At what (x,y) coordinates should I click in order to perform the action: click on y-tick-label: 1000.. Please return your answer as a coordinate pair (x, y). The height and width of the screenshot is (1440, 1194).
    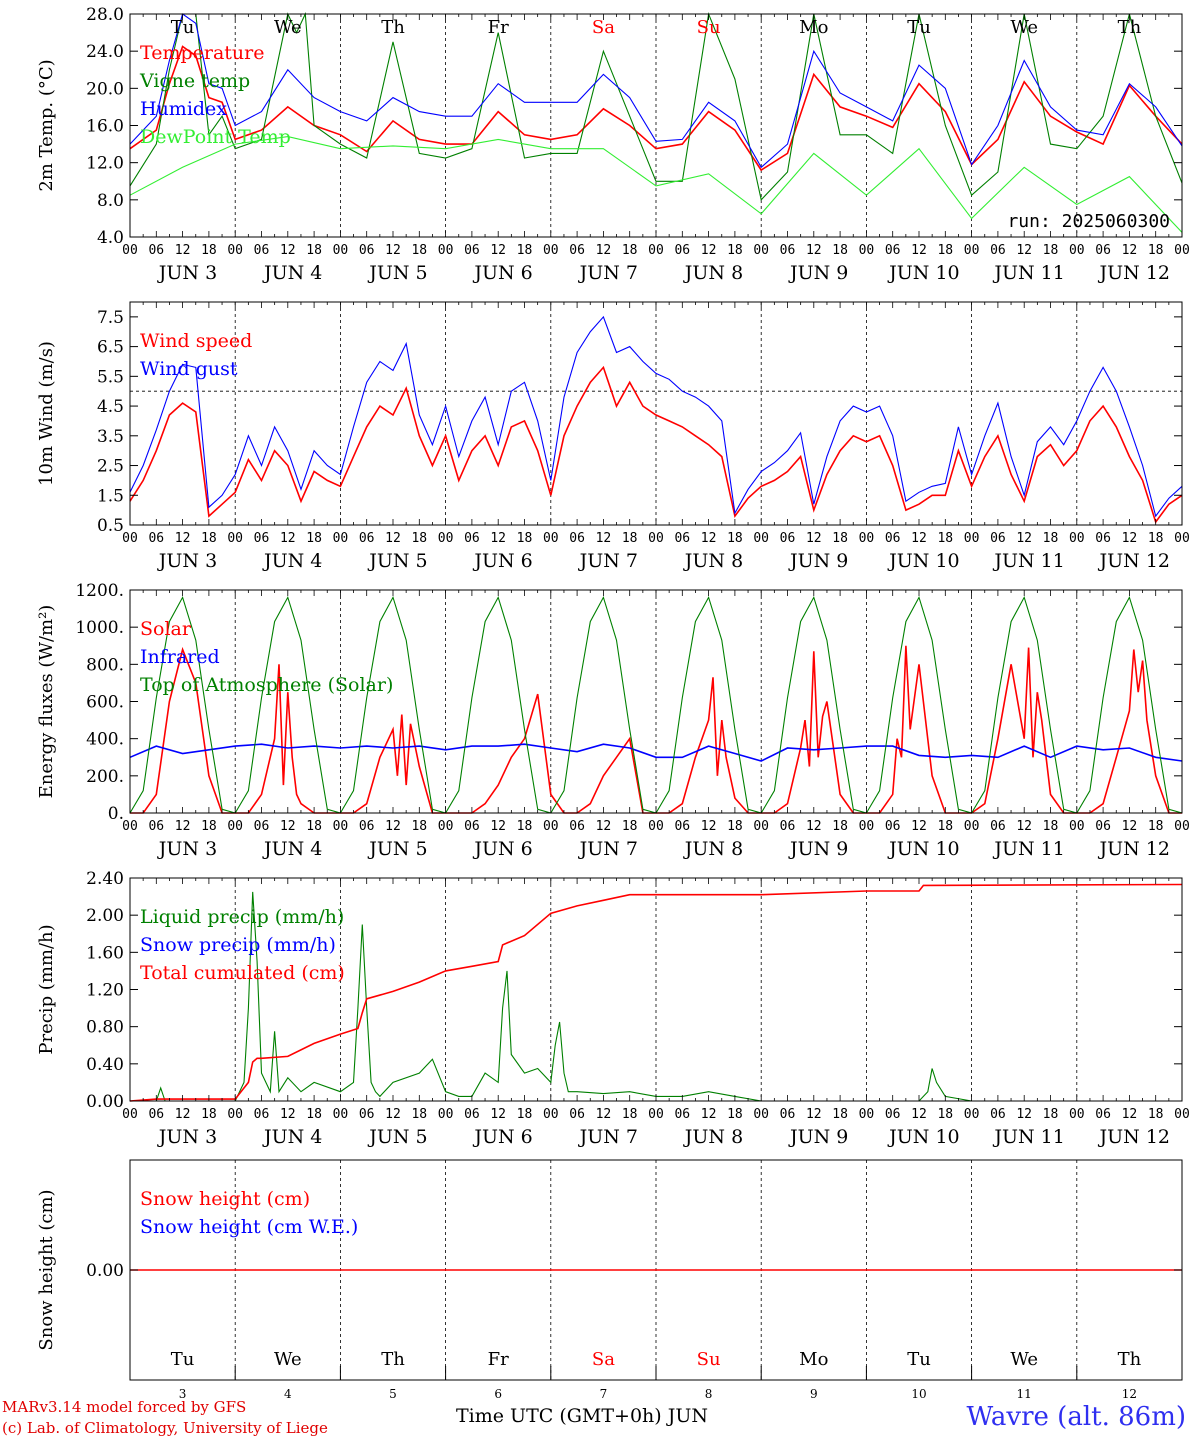
    Looking at the image, I should click on (99, 628).